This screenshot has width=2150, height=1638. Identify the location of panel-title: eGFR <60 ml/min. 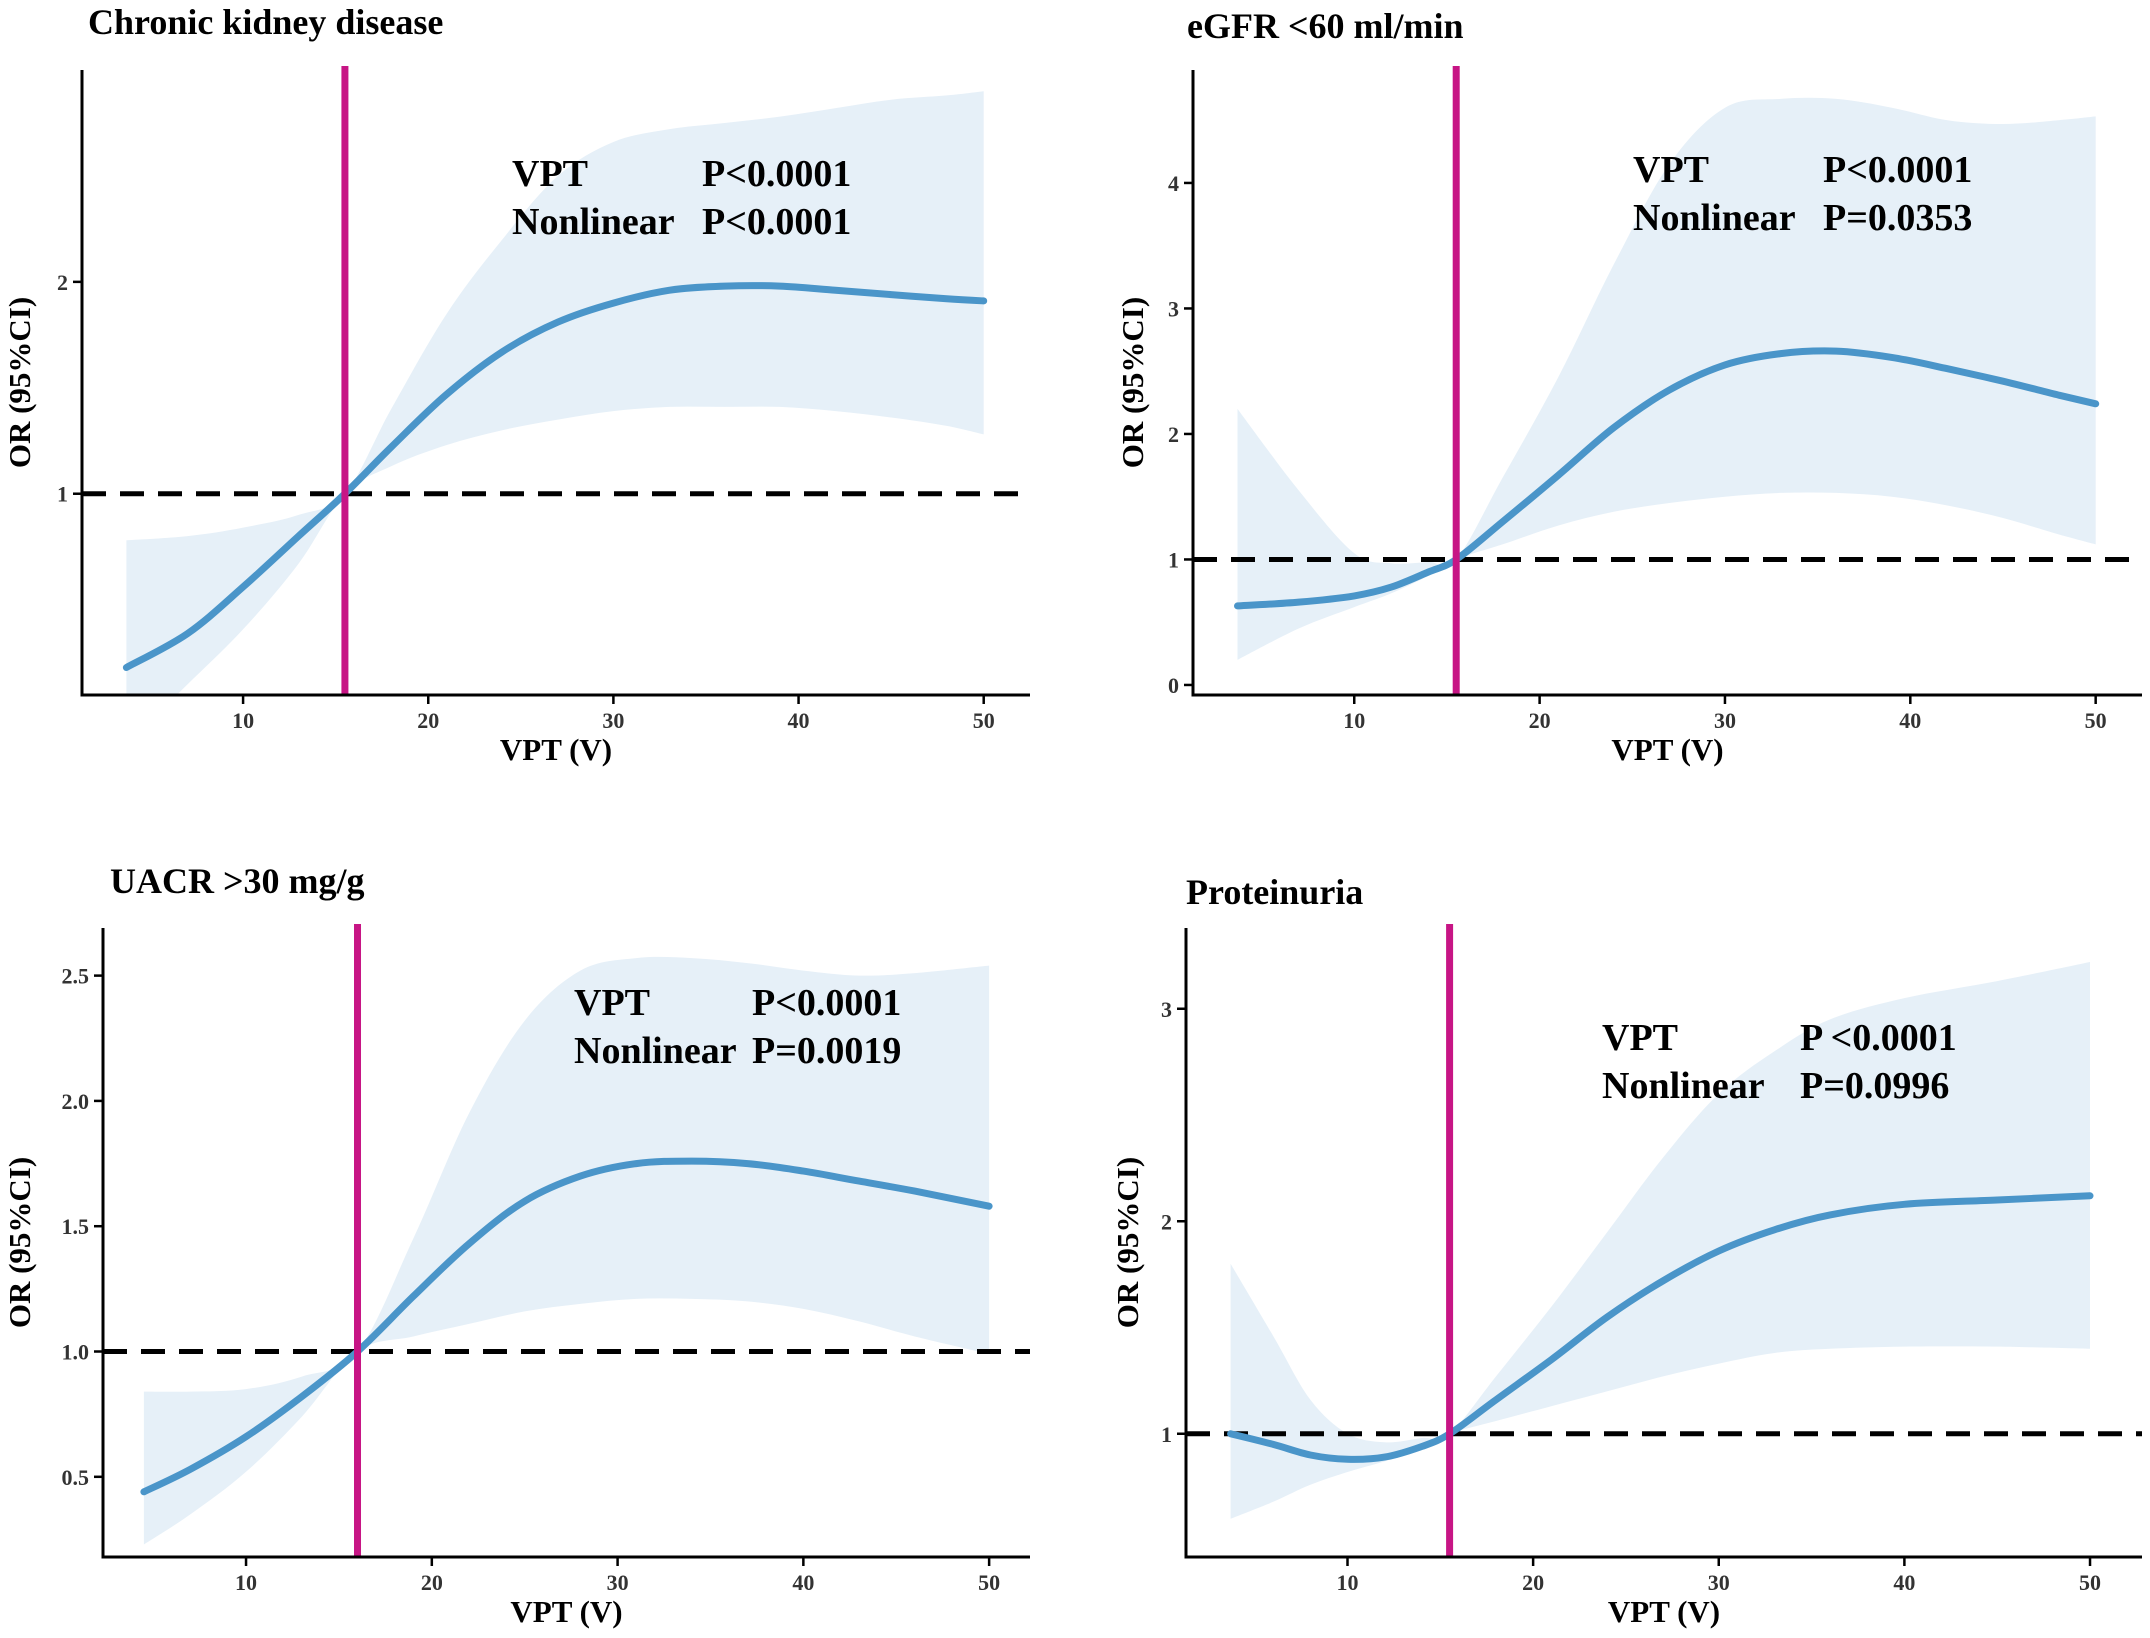
(1325, 26).